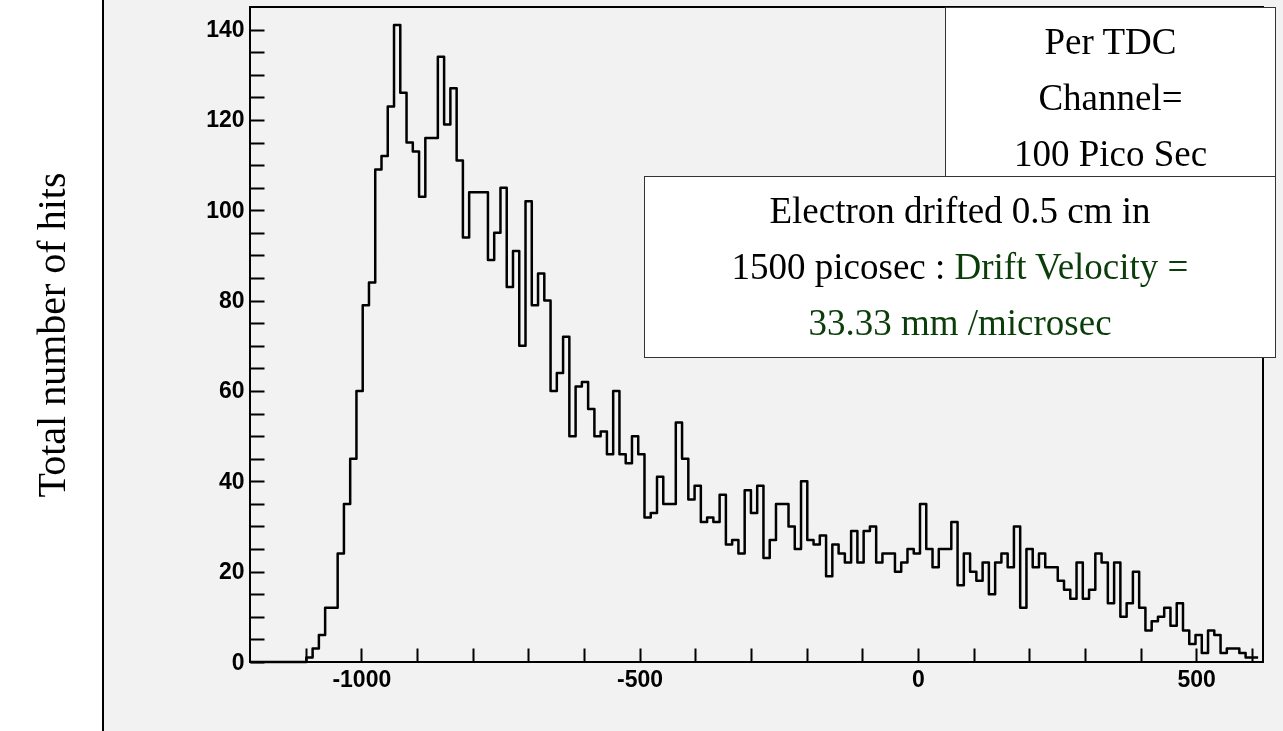  I want to click on annotation: Channel=, so click(1110, 97).